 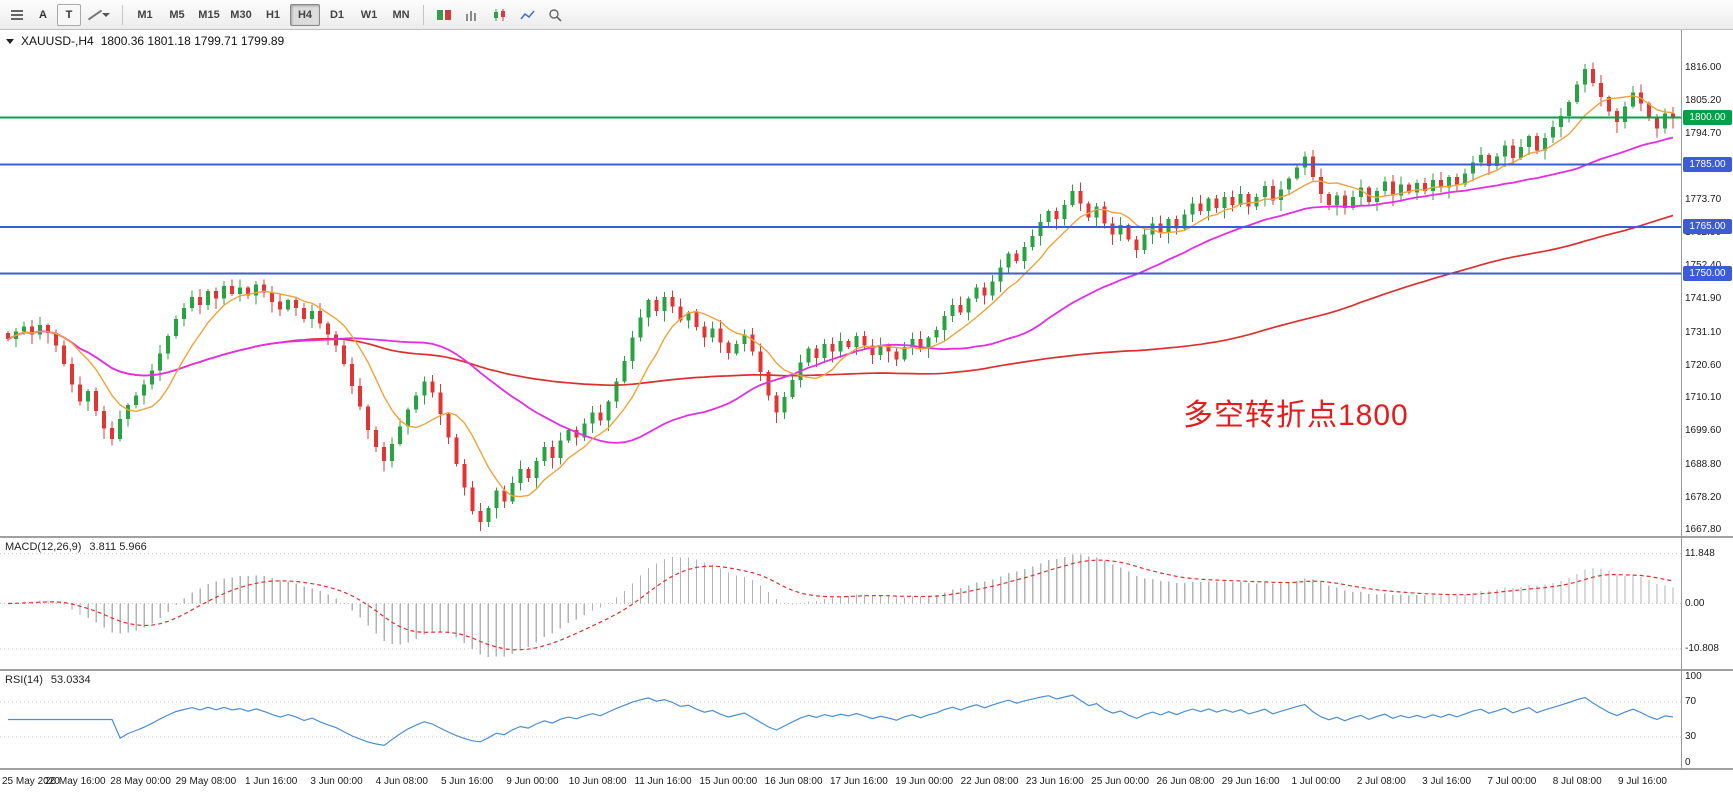 I want to click on price-axis-label: 1678.20, so click(x=1703, y=497).